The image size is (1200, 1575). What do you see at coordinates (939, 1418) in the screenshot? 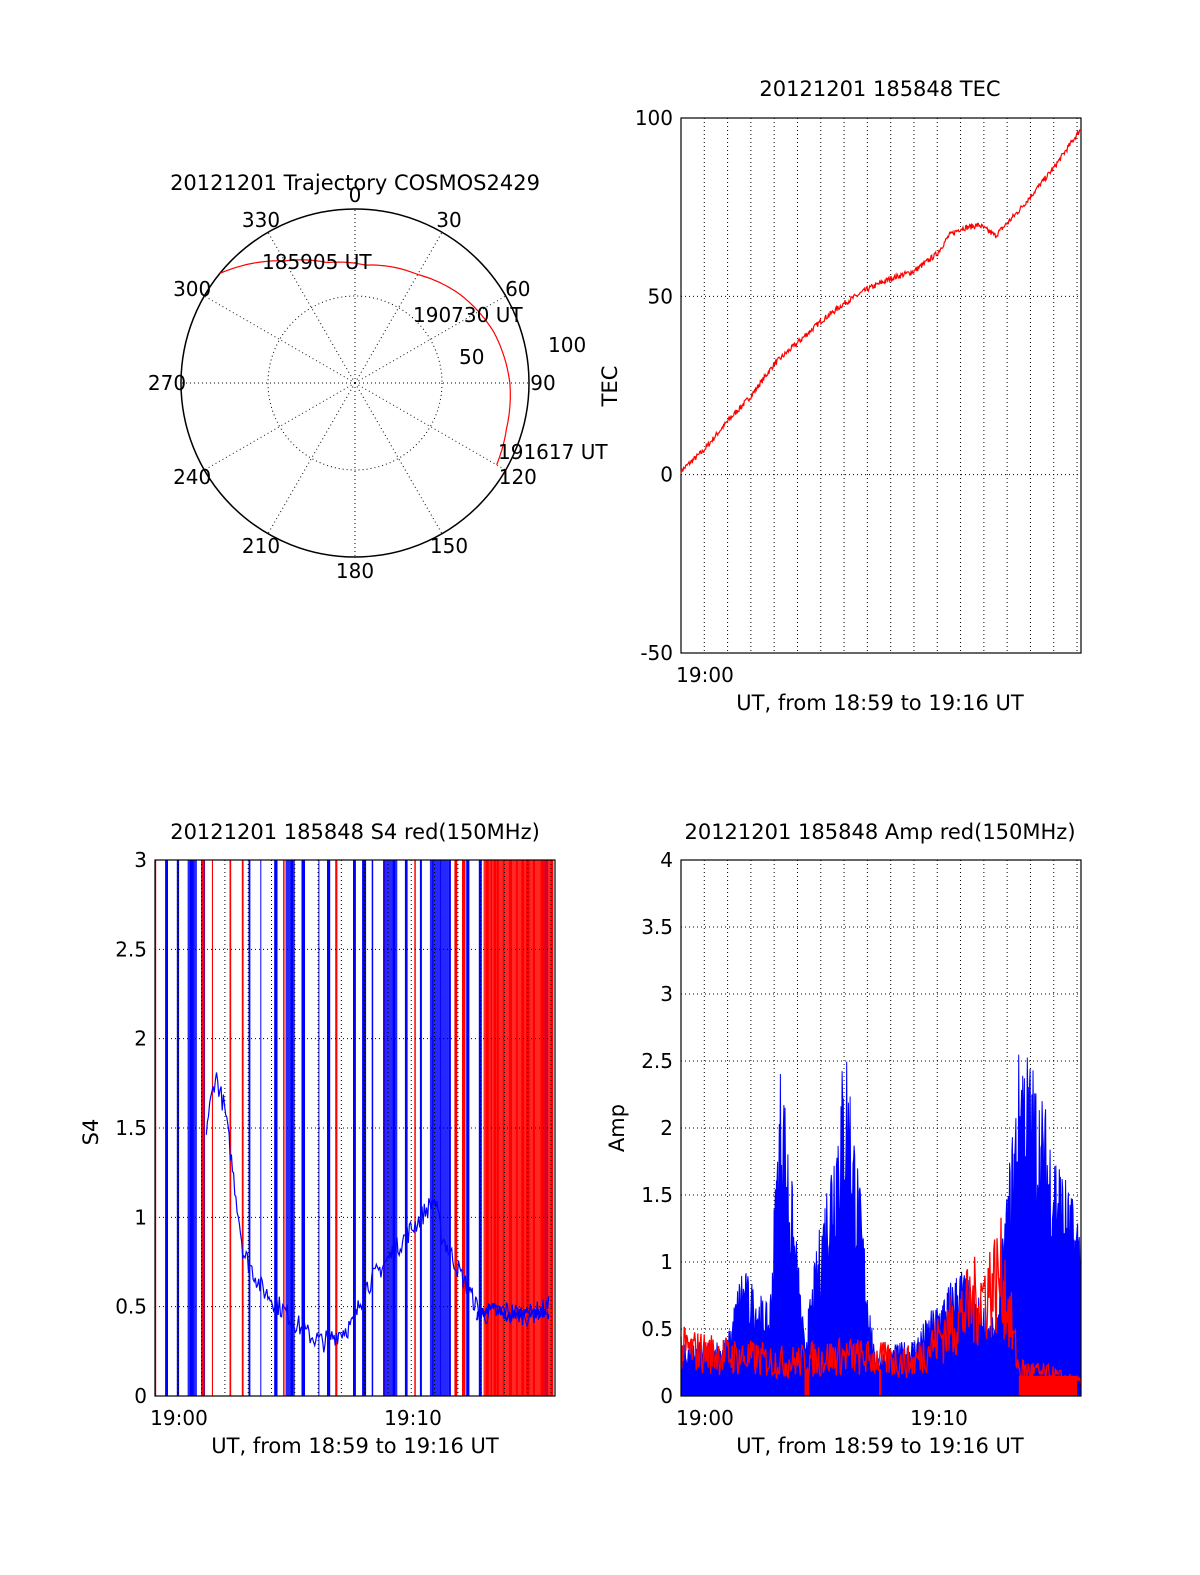
I see `amp-x-tick-1910: 19:10` at bounding box center [939, 1418].